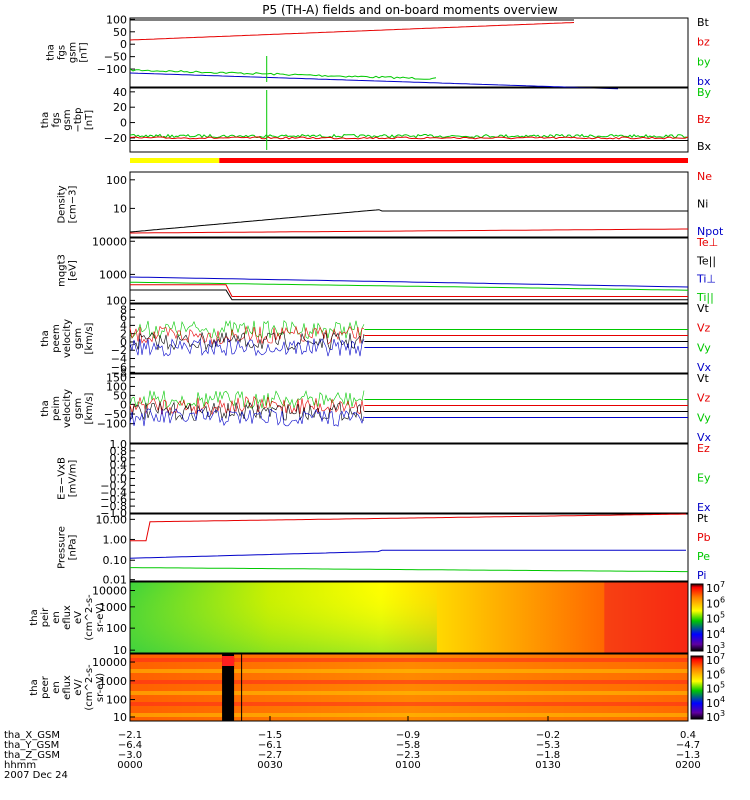 This screenshot has width=750, height=800. Describe the element at coordinates (89, 338) in the screenshot. I see `y-axis-label-line: [km/s]` at that location.